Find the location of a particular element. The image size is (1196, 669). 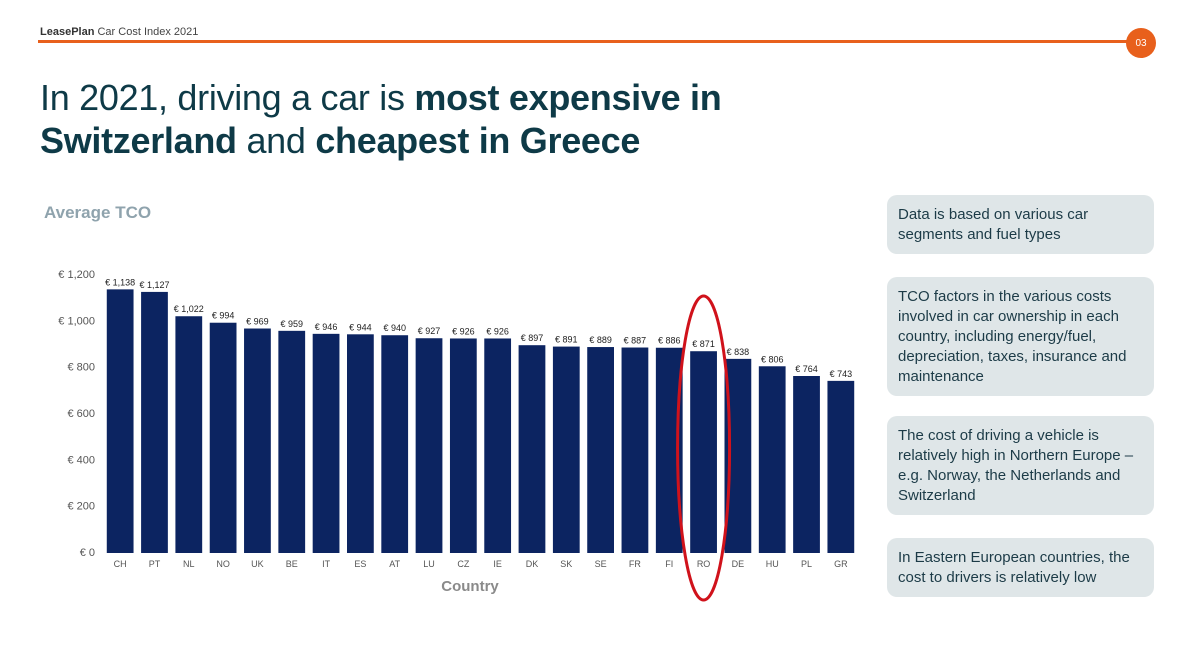

bar-uk is located at coordinates (257, 440).